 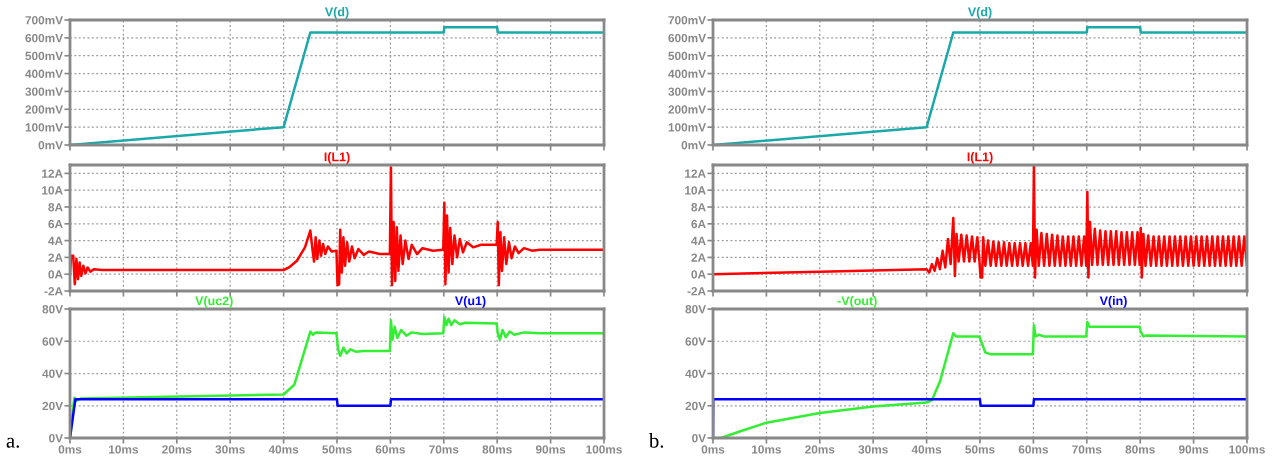 I want to click on text: V(in), so click(x=1113, y=302).